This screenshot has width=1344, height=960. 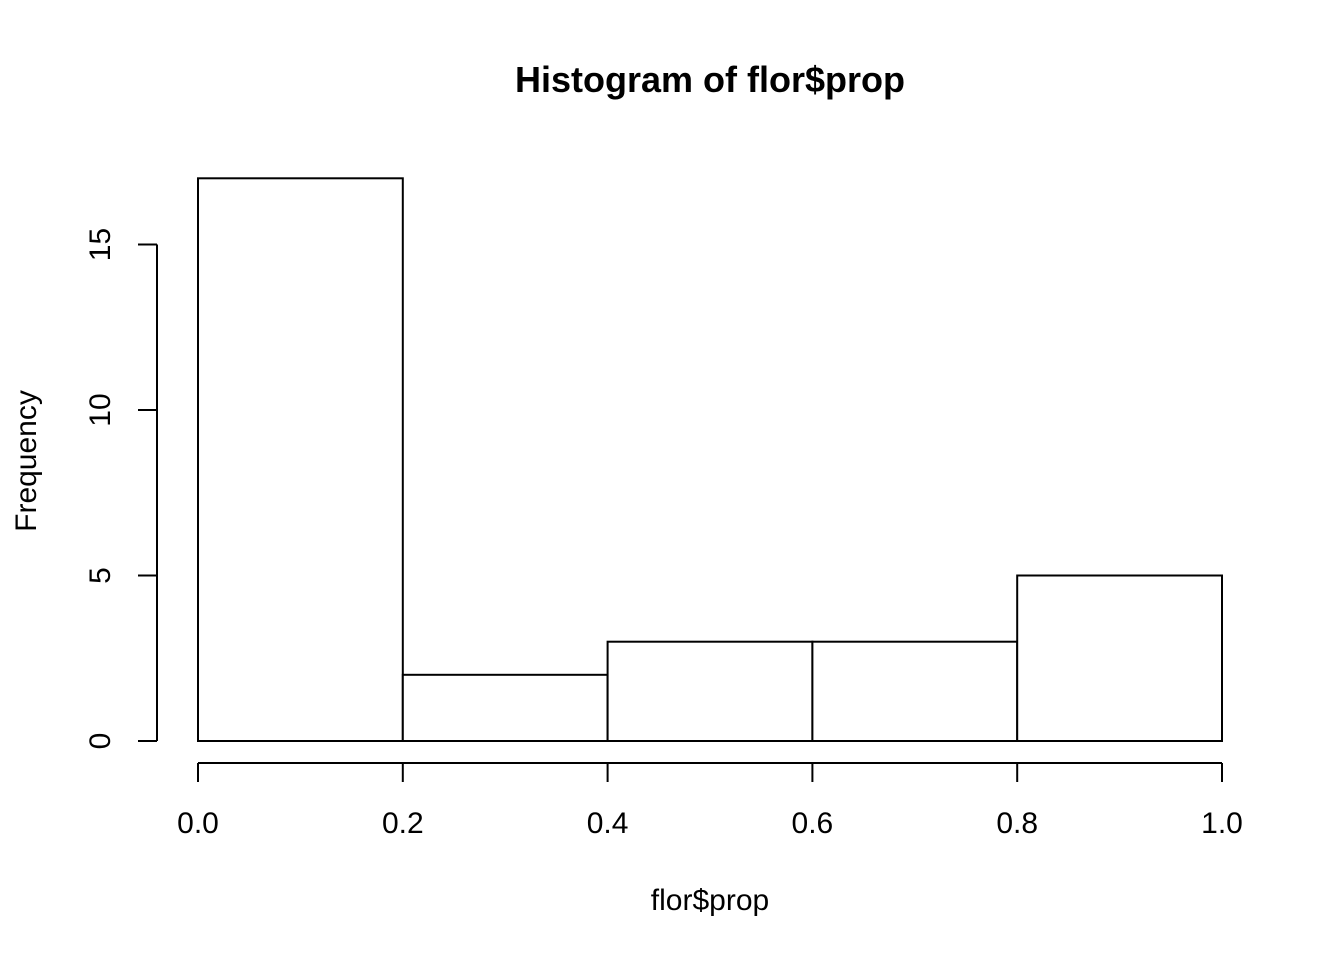 I want to click on x-tick-label-2: 0.4, so click(x=608, y=823).